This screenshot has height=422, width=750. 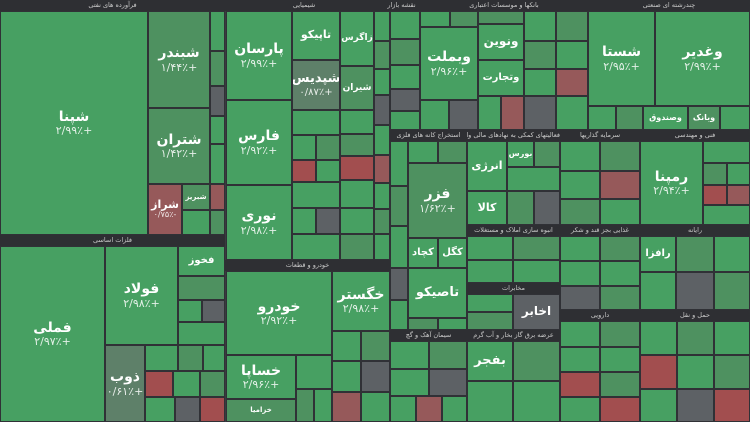 I want to click on treemap-tile: خزامیا, so click(x=261, y=410).